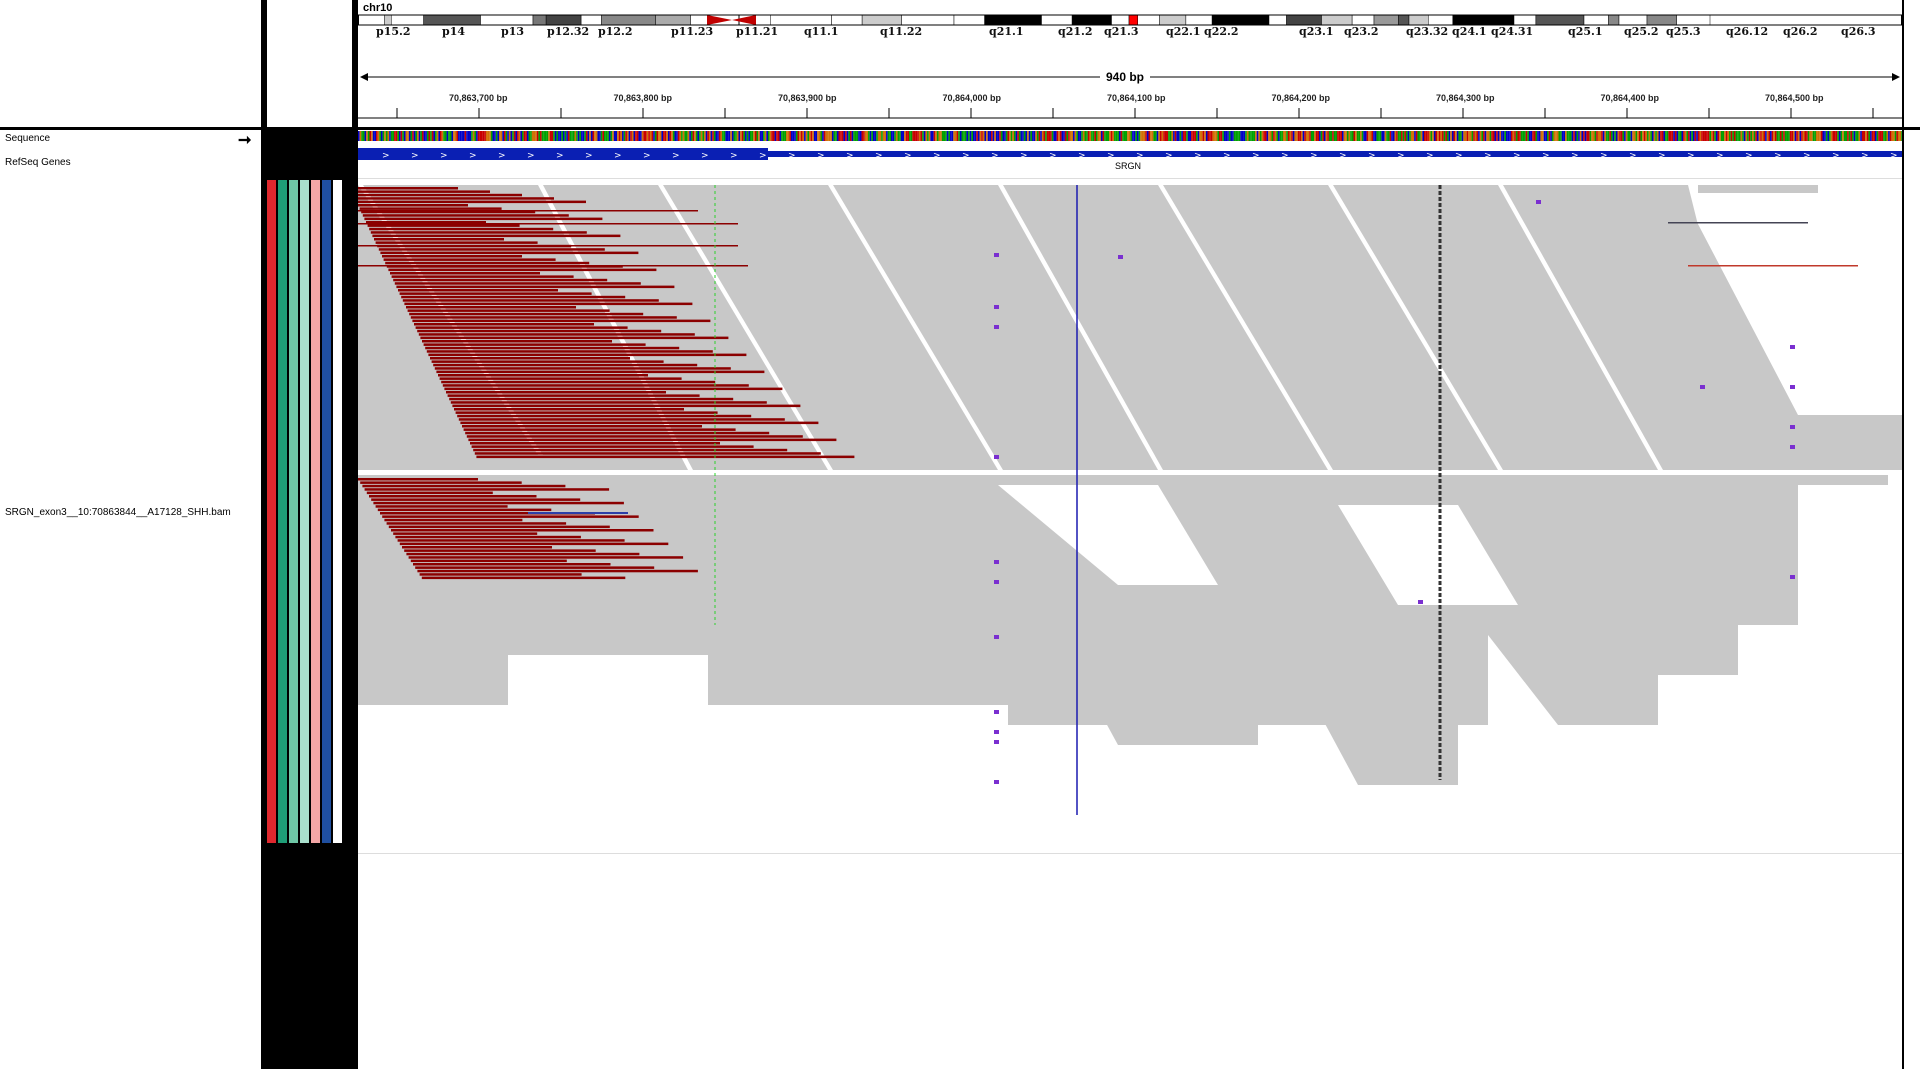  I want to click on sequence-track-label: Sequence, so click(28, 138).